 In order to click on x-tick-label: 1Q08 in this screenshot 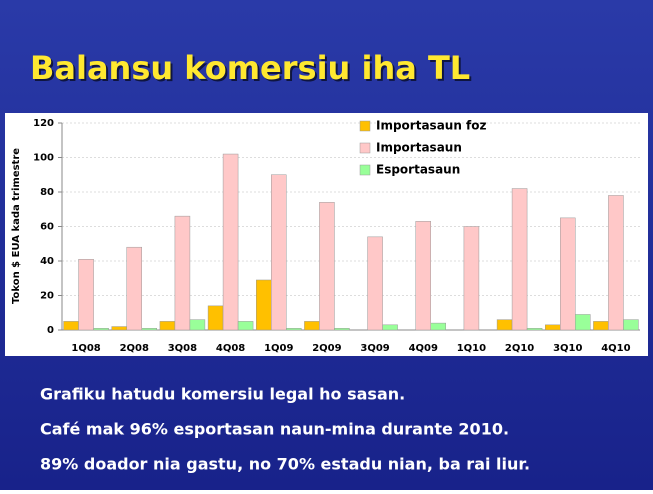, I will do `click(85, 348)`.